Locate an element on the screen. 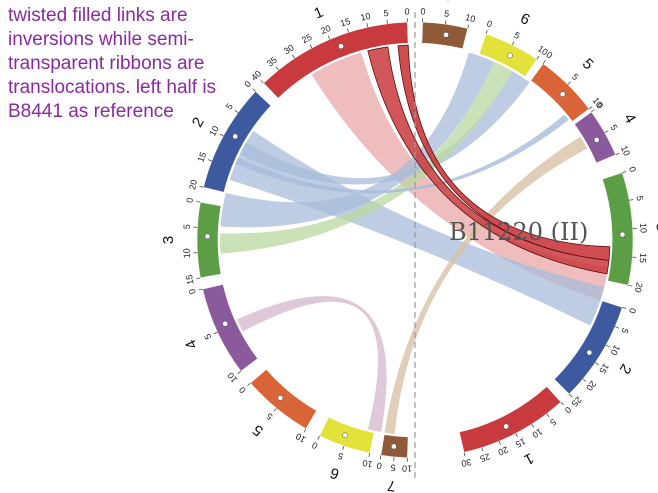  chromosome-label-2: 2 is located at coordinates (198, 122).